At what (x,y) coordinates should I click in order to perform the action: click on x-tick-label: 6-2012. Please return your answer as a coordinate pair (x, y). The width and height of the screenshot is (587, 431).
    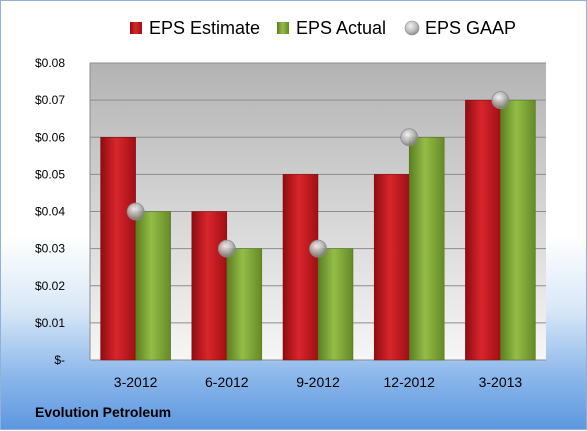
    Looking at the image, I should click on (227, 382).